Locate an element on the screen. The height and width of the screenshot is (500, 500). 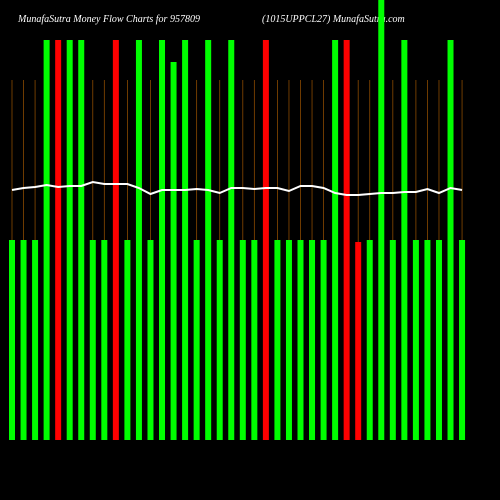
chart-subtitle: (1015UPPCL27) MunafaSutra.com is located at coordinates (333, 19).